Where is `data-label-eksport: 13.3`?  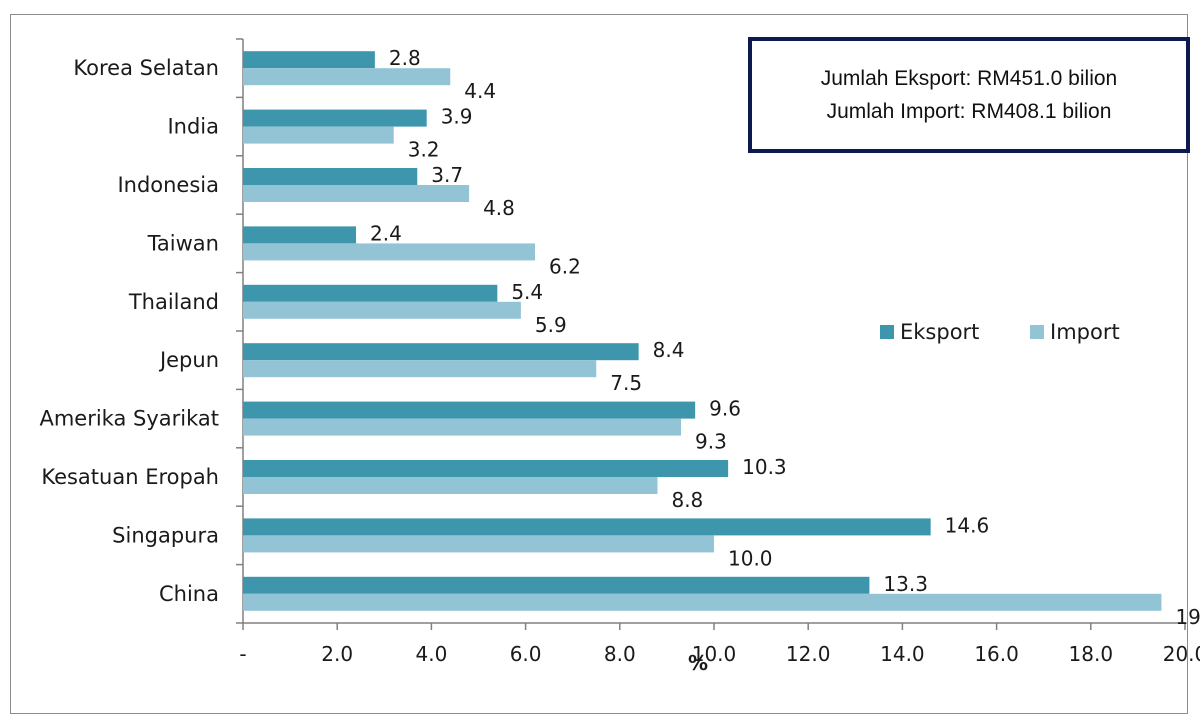
data-label-eksport: 13.3 is located at coordinates (905, 584).